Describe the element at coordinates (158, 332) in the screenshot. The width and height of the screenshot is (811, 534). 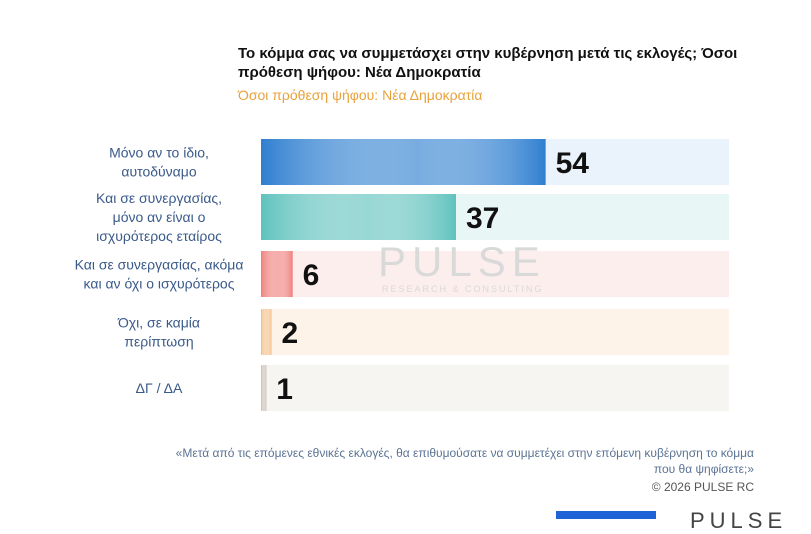
I see `category-label: Όχι, σε καμία περίπτωση` at that location.